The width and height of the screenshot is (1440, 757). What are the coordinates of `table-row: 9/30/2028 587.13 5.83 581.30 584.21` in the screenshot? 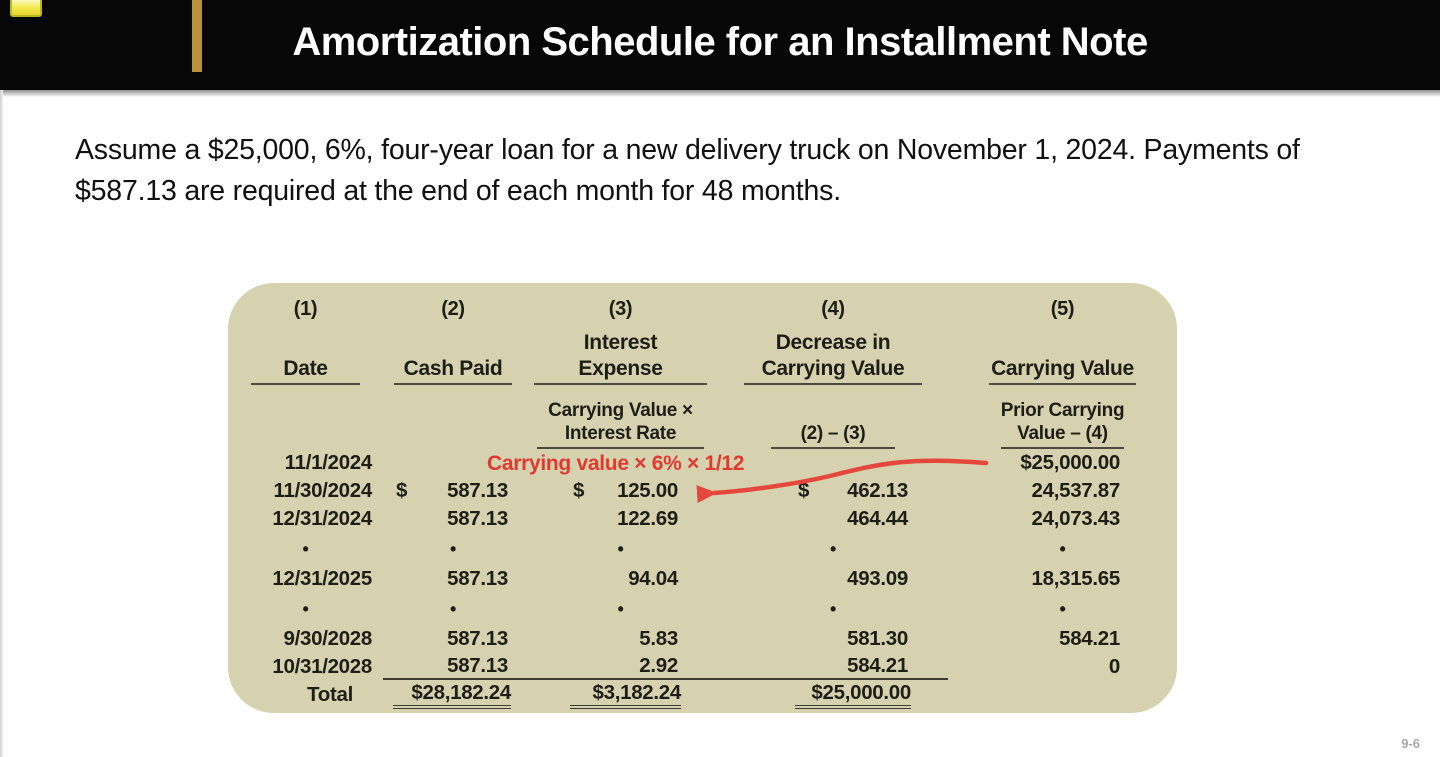 It's located at (702, 639).